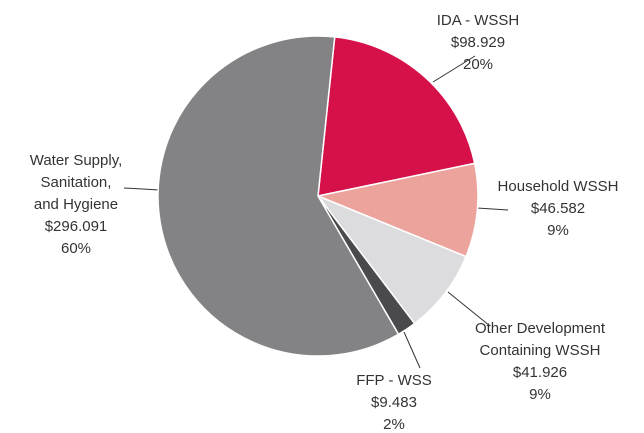 The width and height of the screenshot is (644, 433). I want to click on value-label: $41.926, so click(540, 372).